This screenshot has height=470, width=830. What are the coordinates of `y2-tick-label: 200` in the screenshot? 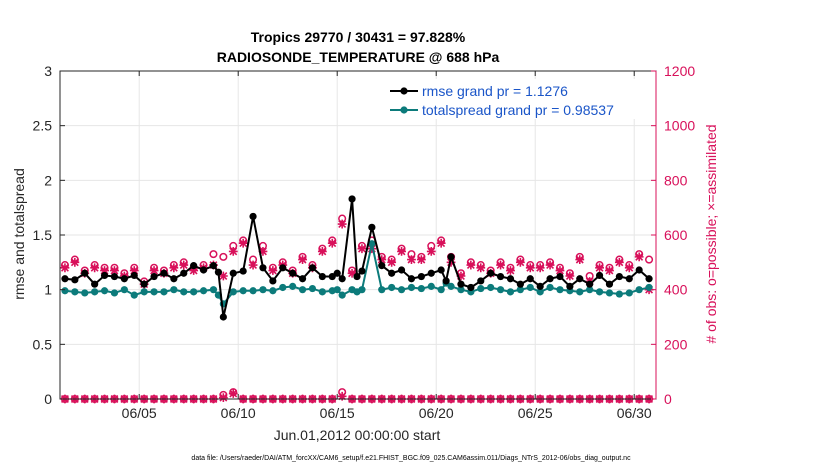 It's located at (676, 344).